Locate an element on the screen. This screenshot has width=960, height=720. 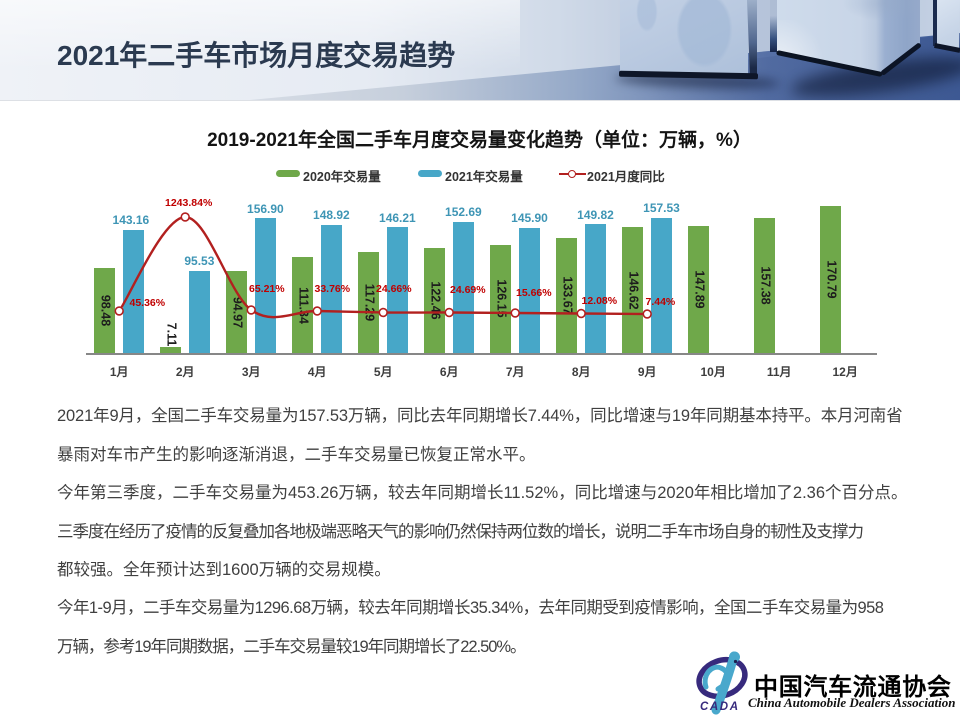
svg-text: CADA is located at coordinates (720, 707).